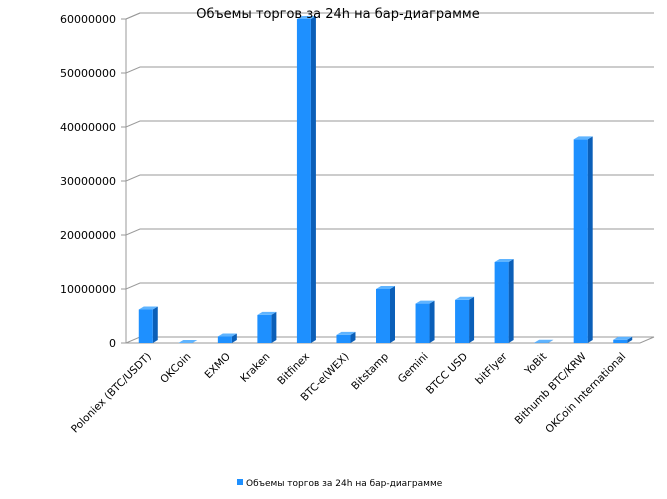  I want to click on category-label: Bitstamp, so click(370, 371).